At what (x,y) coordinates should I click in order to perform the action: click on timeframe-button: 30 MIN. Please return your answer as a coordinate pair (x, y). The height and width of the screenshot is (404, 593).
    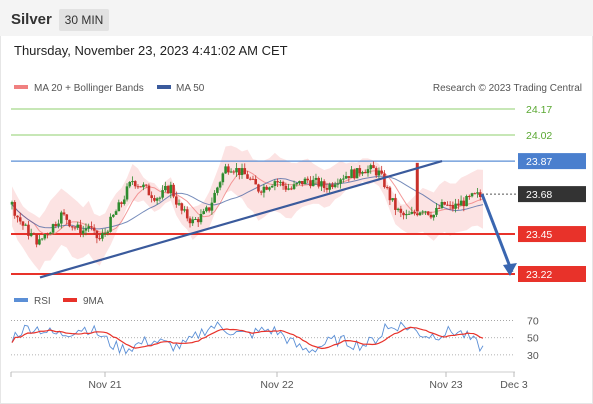
    Looking at the image, I should click on (84, 20).